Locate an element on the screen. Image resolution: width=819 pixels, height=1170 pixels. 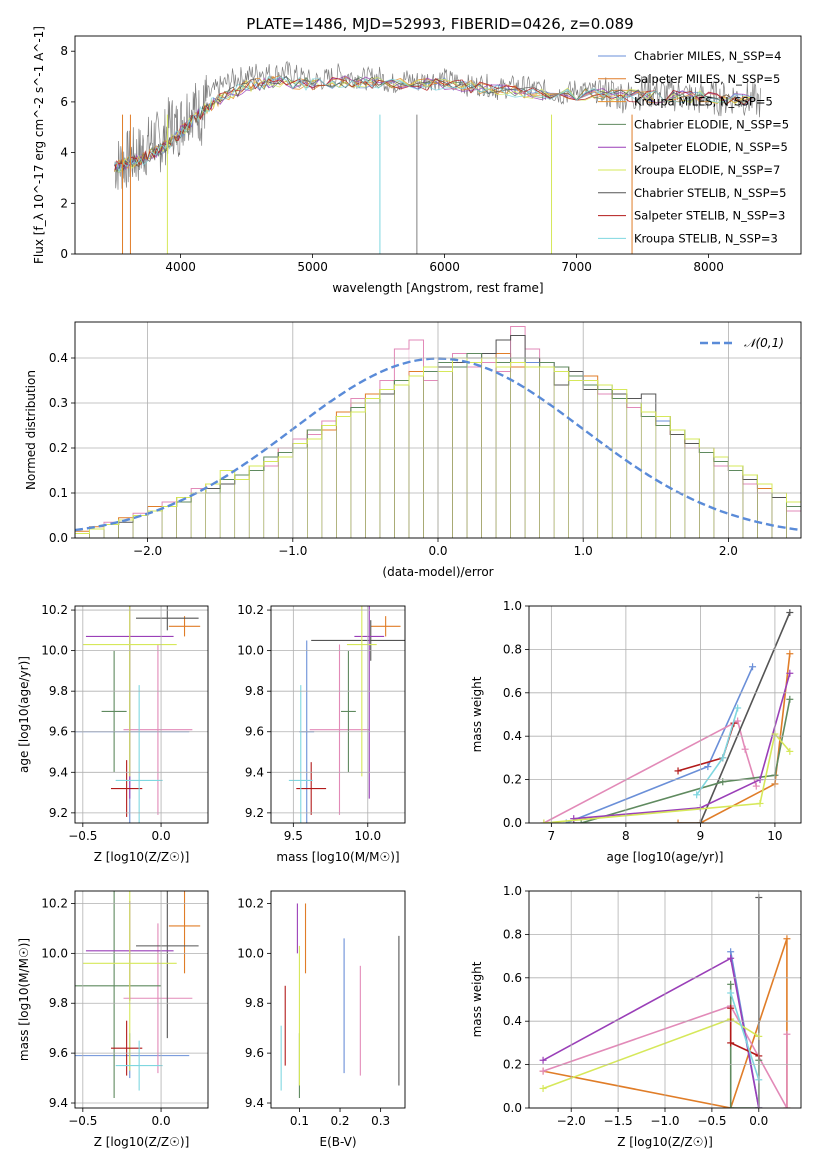
x-tick-label: 6000 is located at coordinates (444, 267).